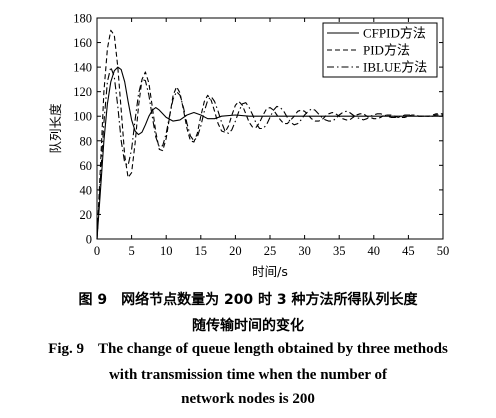 This screenshot has width=496, height=418. Describe the element at coordinates (408, 251) in the screenshot. I see `x-tick-label: 45` at that location.